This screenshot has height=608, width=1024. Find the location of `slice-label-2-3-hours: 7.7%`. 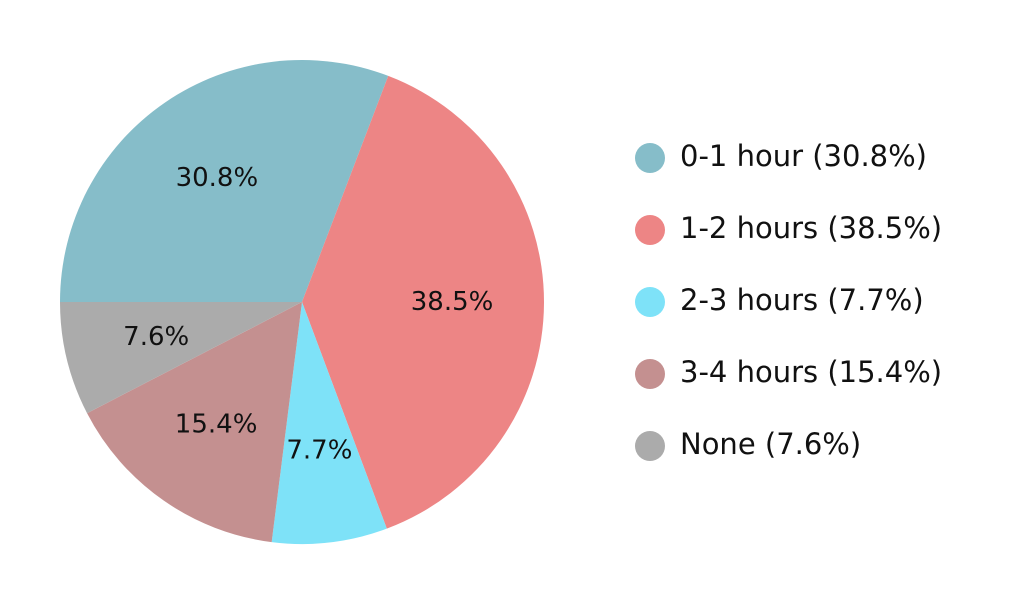

slice-label-2-3-hours: 7.7% is located at coordinates (319, 451).